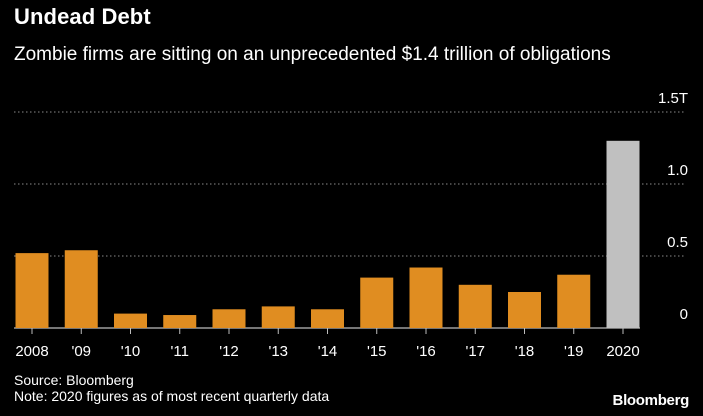 The image size is (703, 416). I want to click on x-tick-label: '13, so click(278, 351).